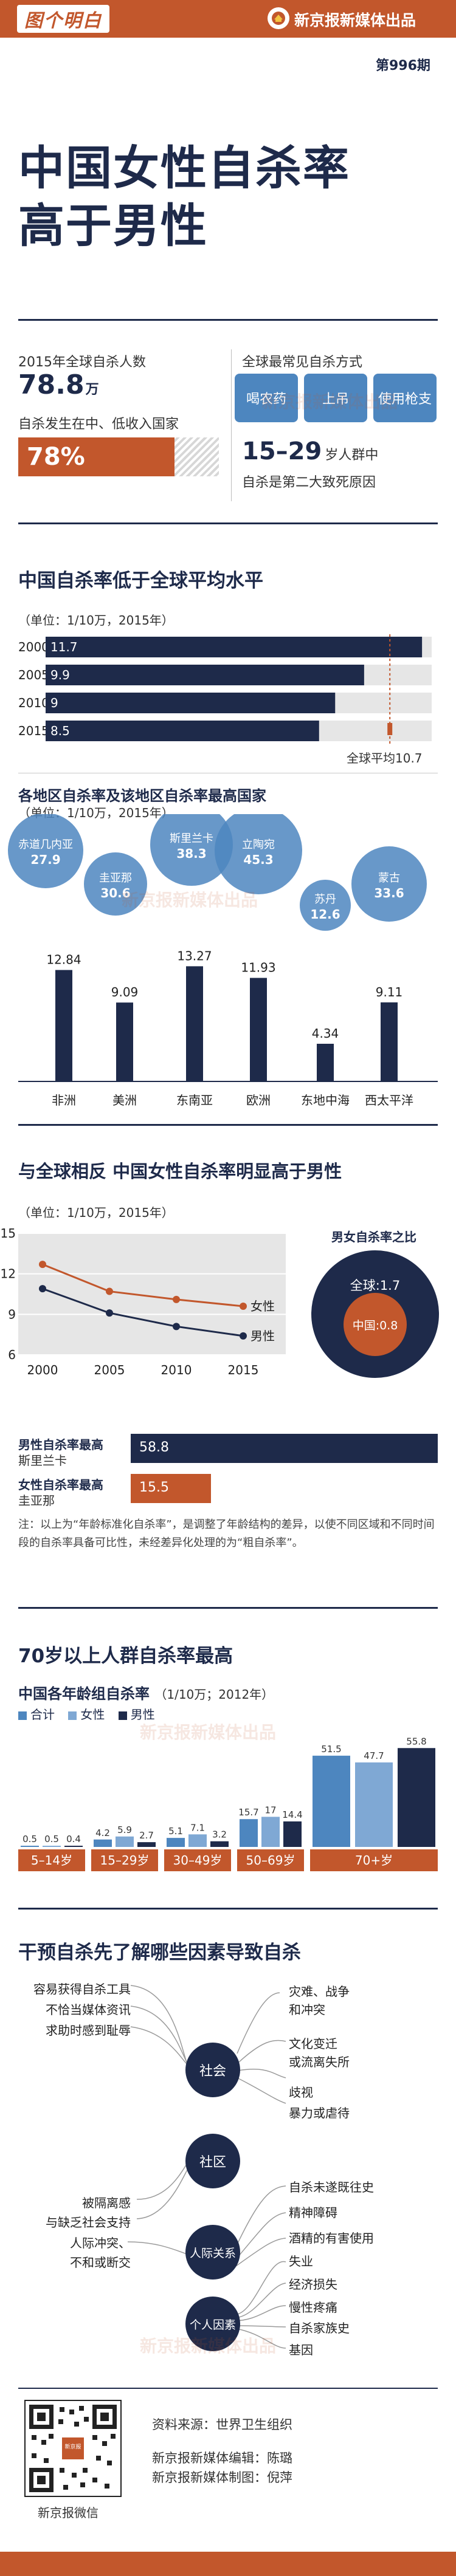 This screenshot has width=456, height=2576. What do you see at coordinates (146, 1315) in the screenshot?
I see `gender-line-chart: 6 9 12 15 2000 2005 2010 2015 女性 男性` at bounding box center [146, 1315].